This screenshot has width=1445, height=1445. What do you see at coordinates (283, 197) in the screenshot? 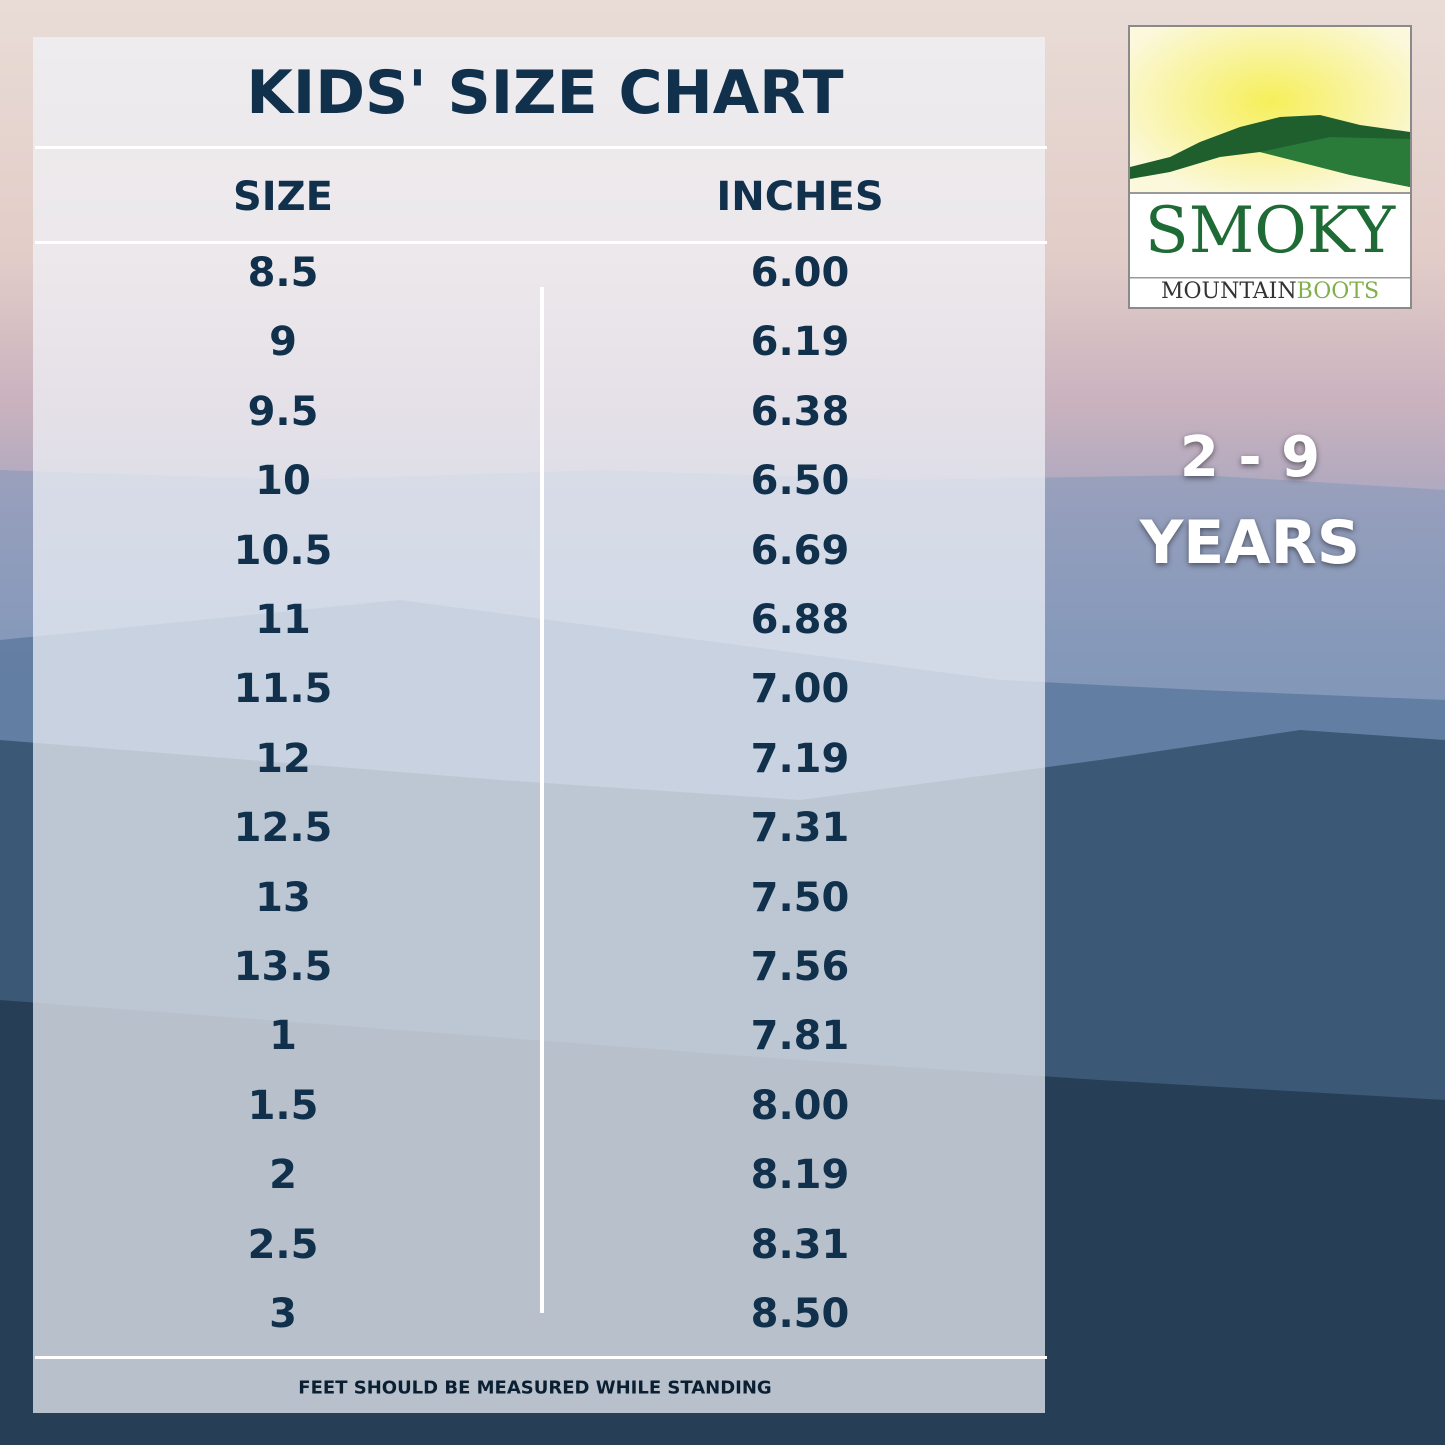
I see `column-header-size: SIZE` at bounding box center [283, 197].